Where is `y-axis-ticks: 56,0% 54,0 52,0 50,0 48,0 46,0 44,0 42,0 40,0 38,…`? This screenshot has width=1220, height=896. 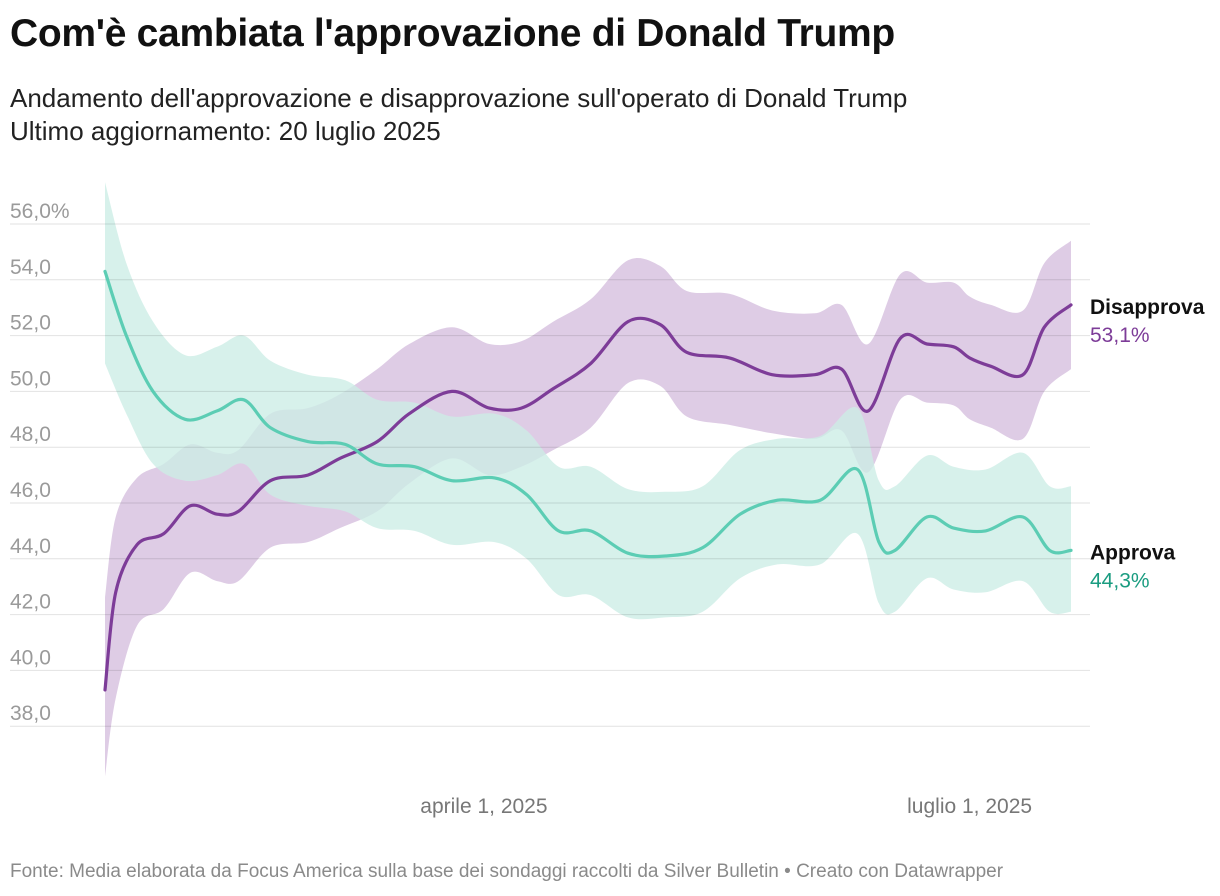
y-axis-ticks: 56,0% 54,0 52,0 50,0 48,0 46,0 44,0 42,0 40,0 38,… is located at coordinates (40, 462).